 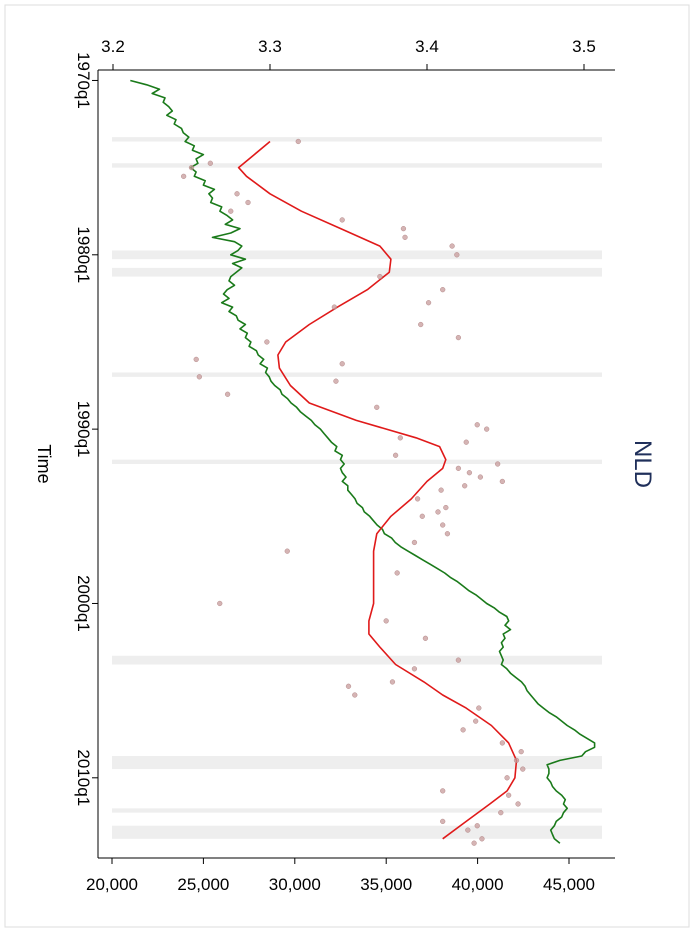 What do you see at coordinates (44, 463) in the screenshot?
I see `time-axis-label: Time` at bounding box center [44, 463].